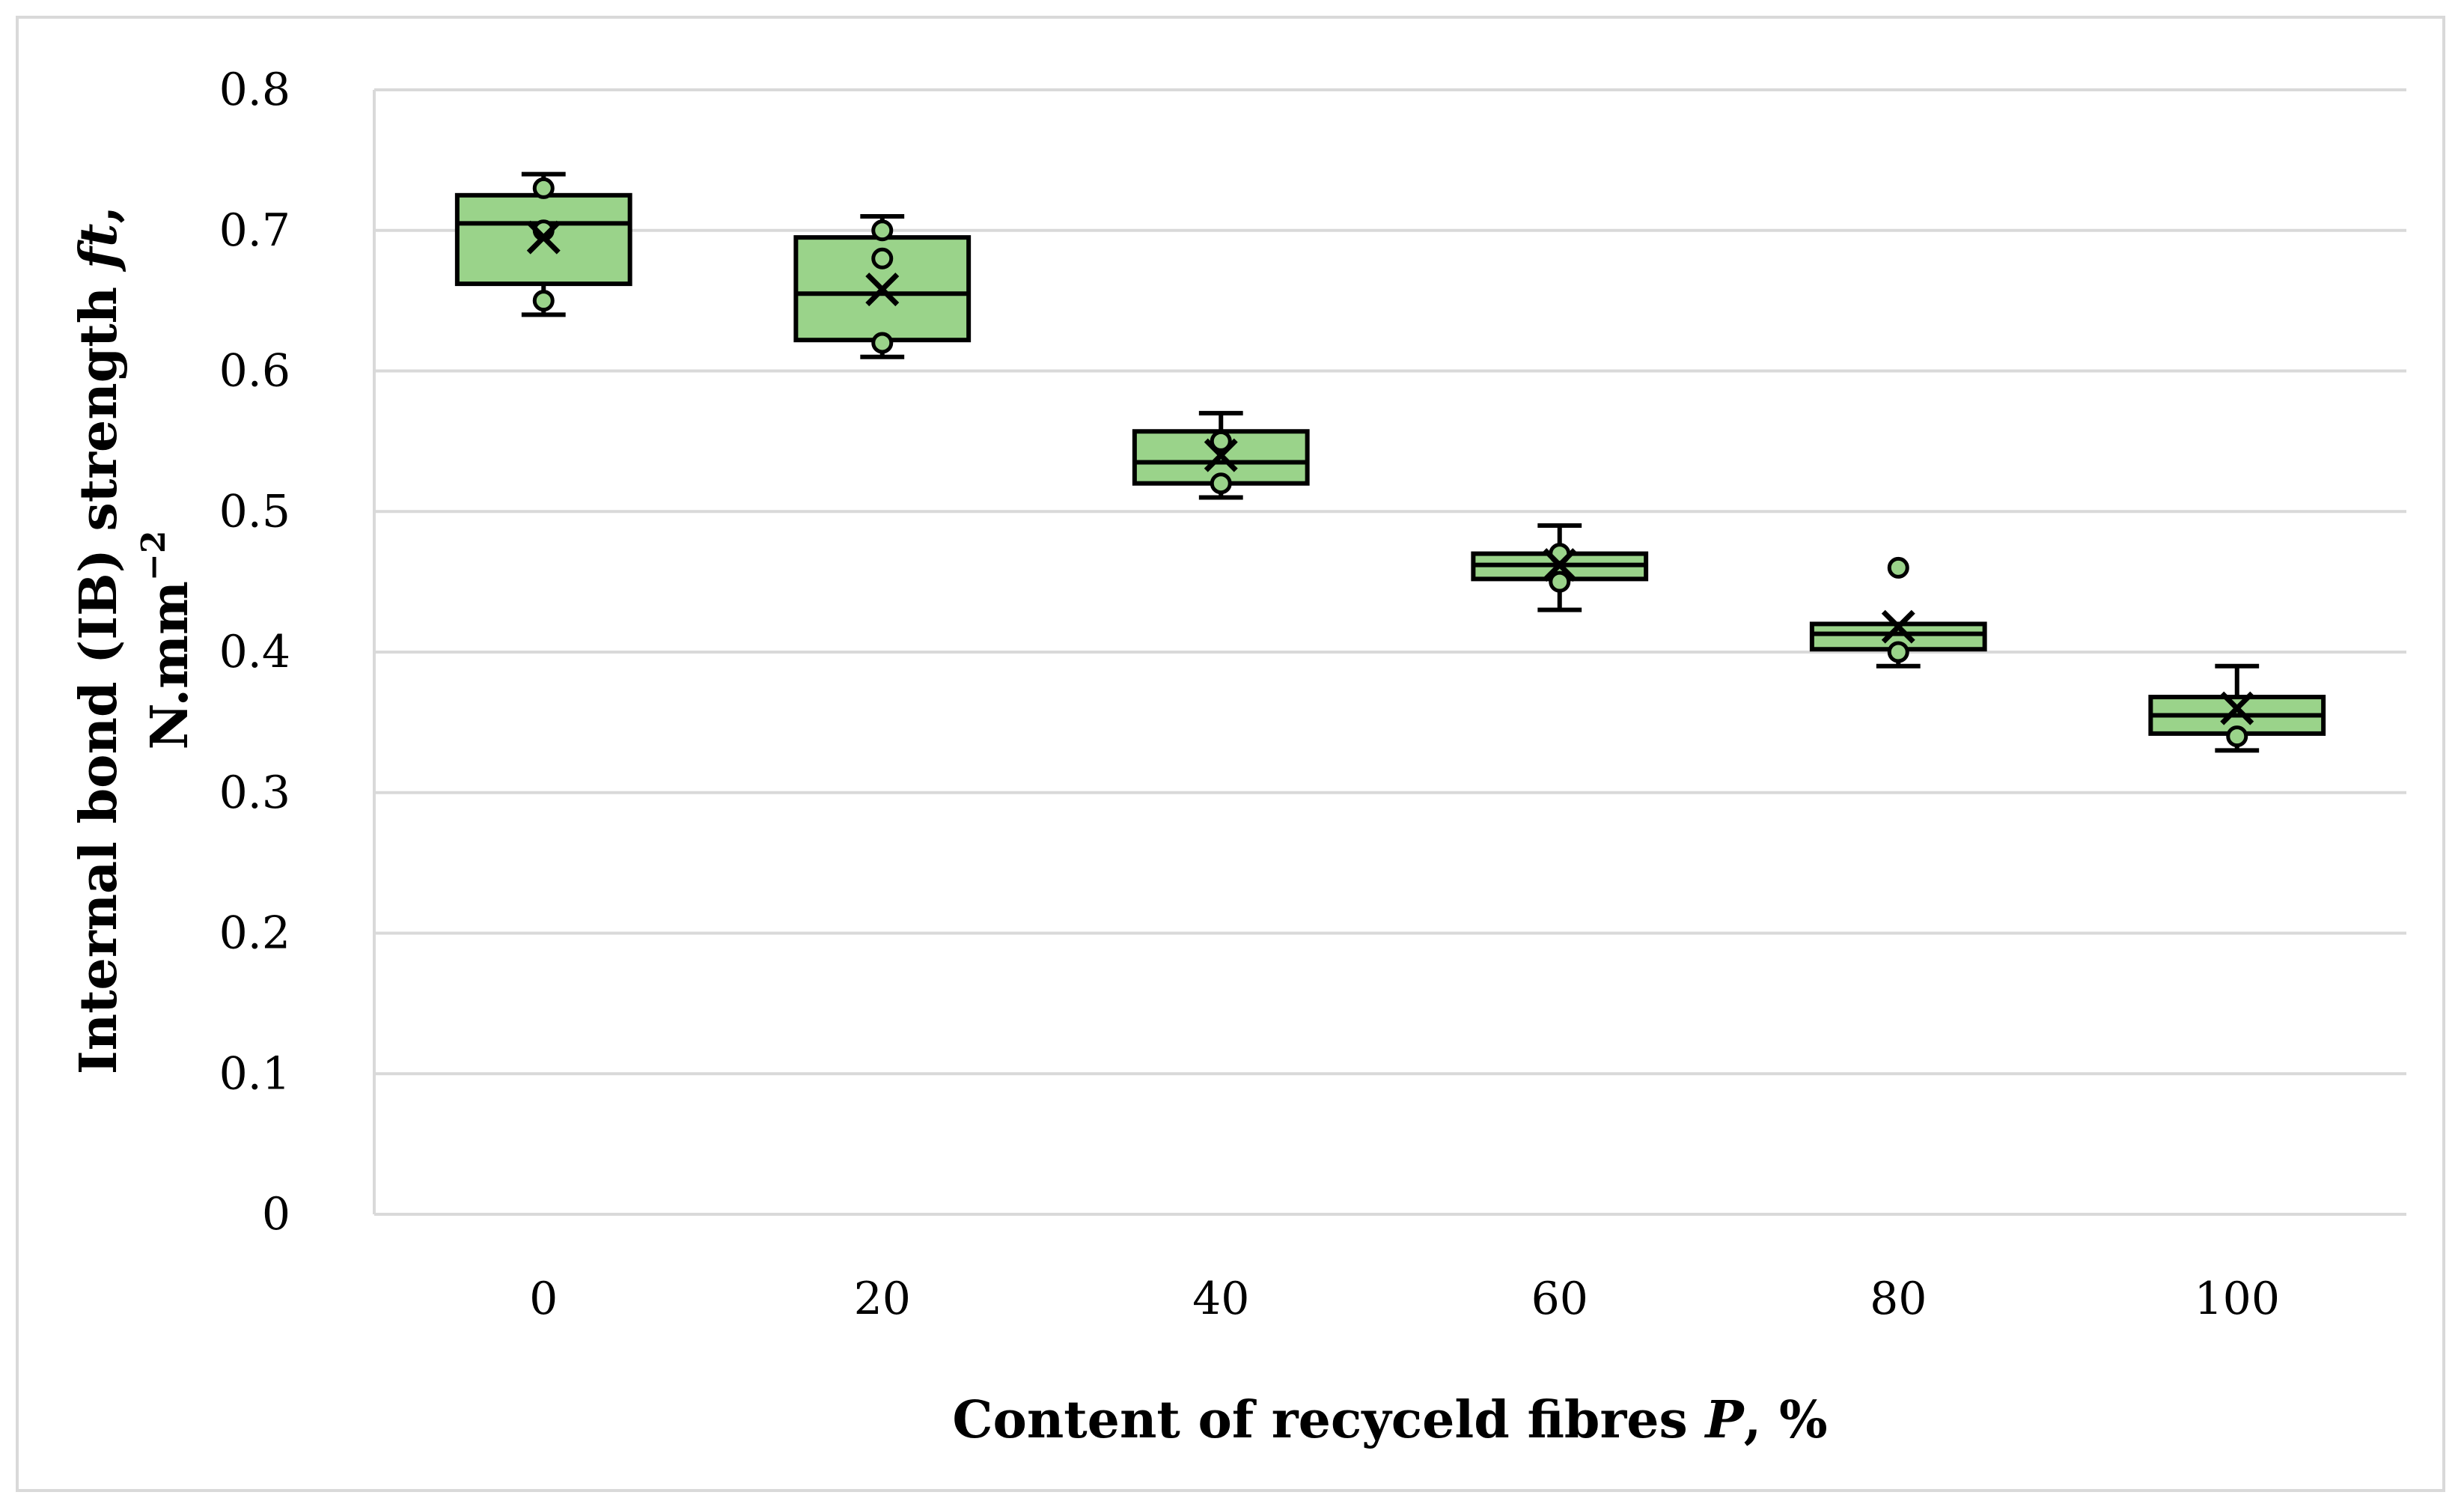 The width and height of the screenshot is (2464, 1510). Describe the element at coordinates (255, 90) in the screenshot. I see `y-tick-label: 0.8` at that location.